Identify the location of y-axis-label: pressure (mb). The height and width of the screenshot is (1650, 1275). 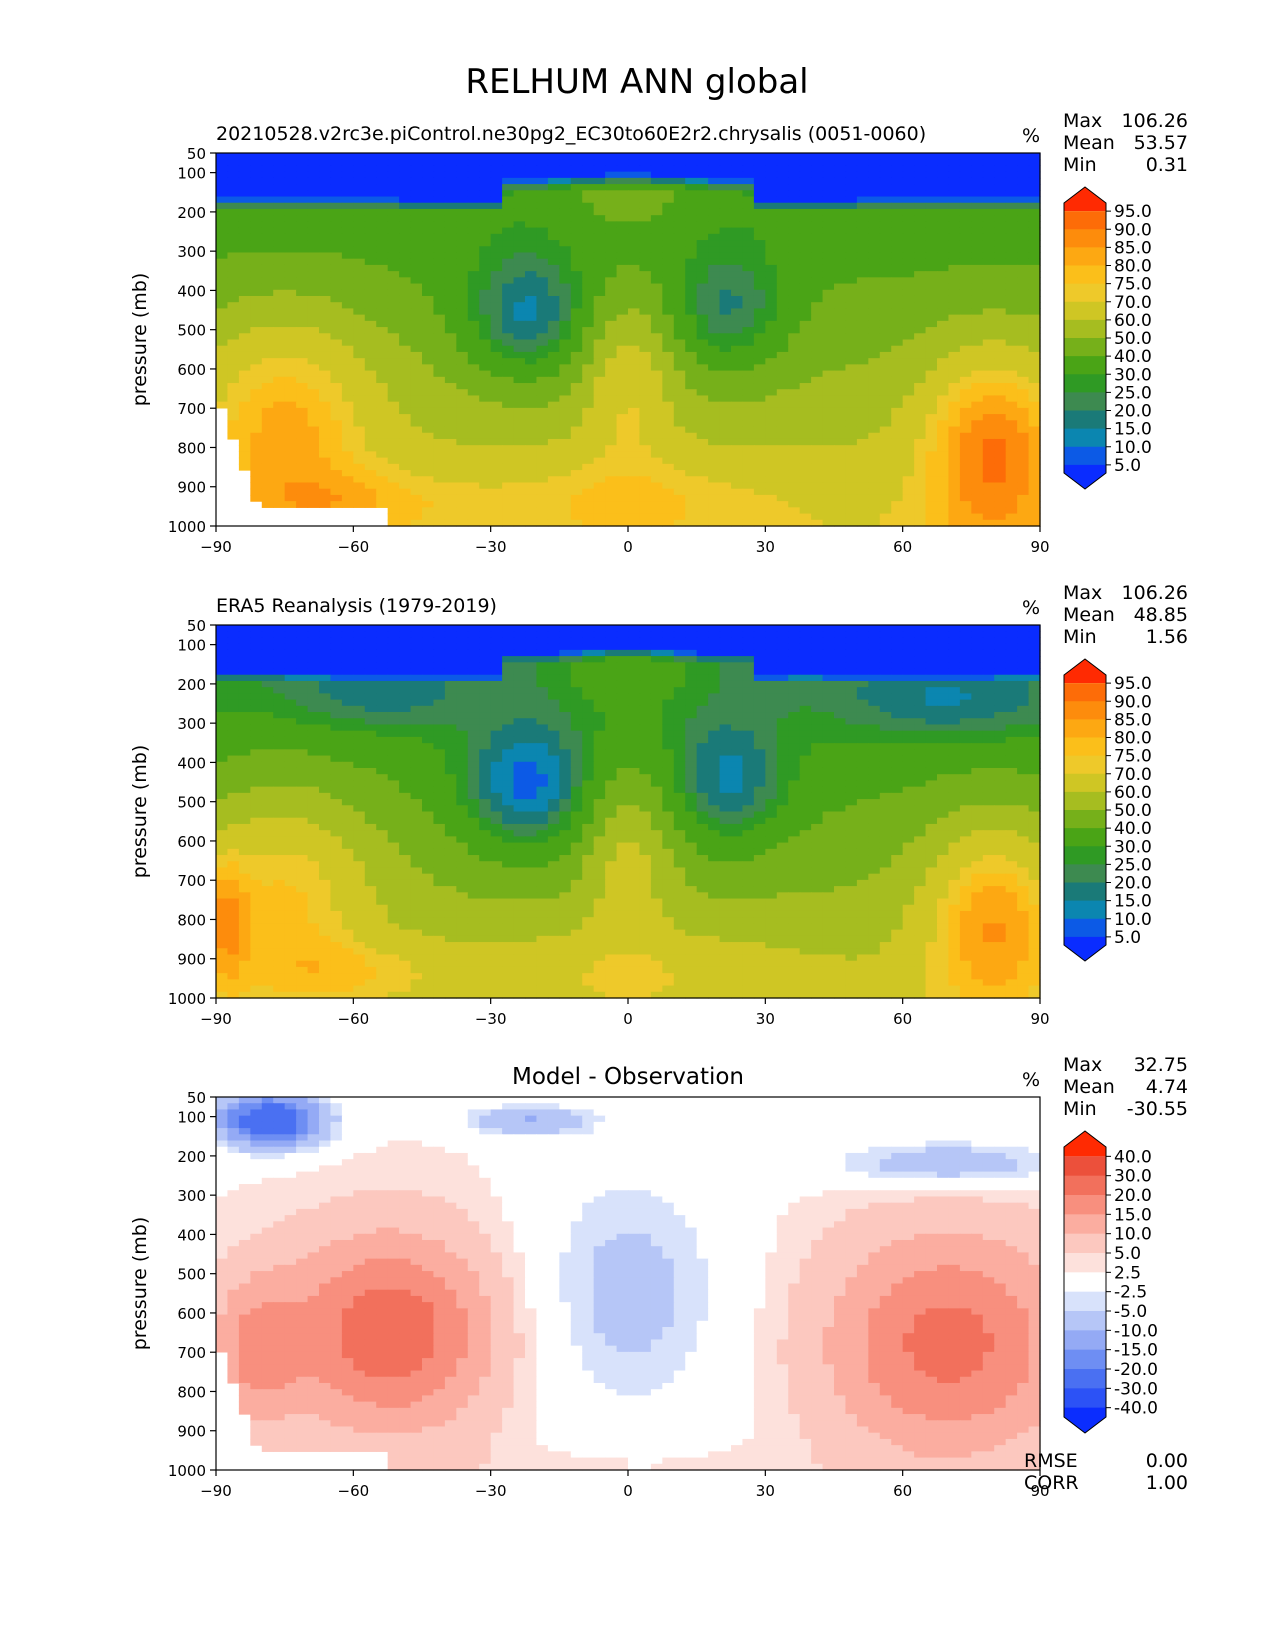
(140, 1284).